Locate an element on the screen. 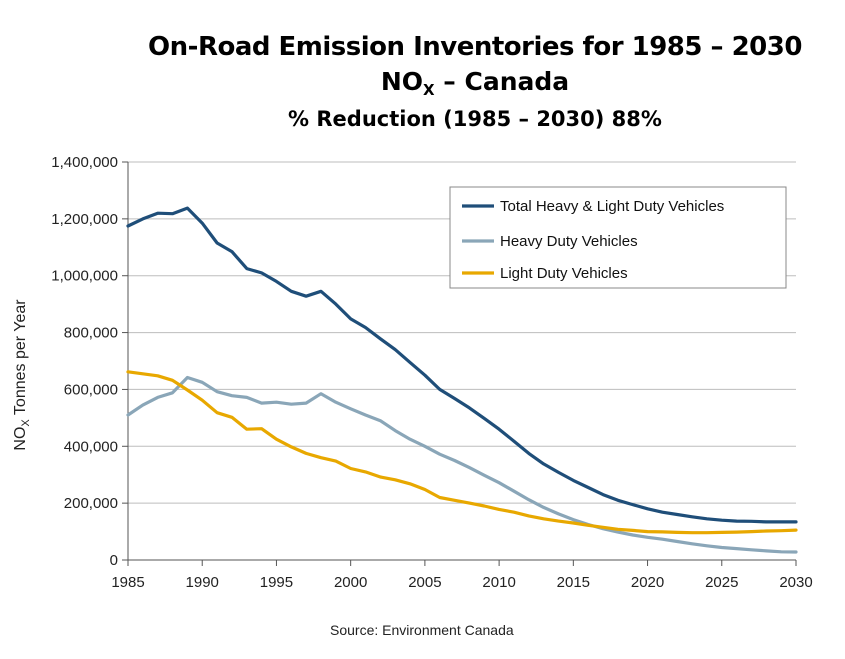  y-tick-label: 800,000 is located at coordinates (91, 333).